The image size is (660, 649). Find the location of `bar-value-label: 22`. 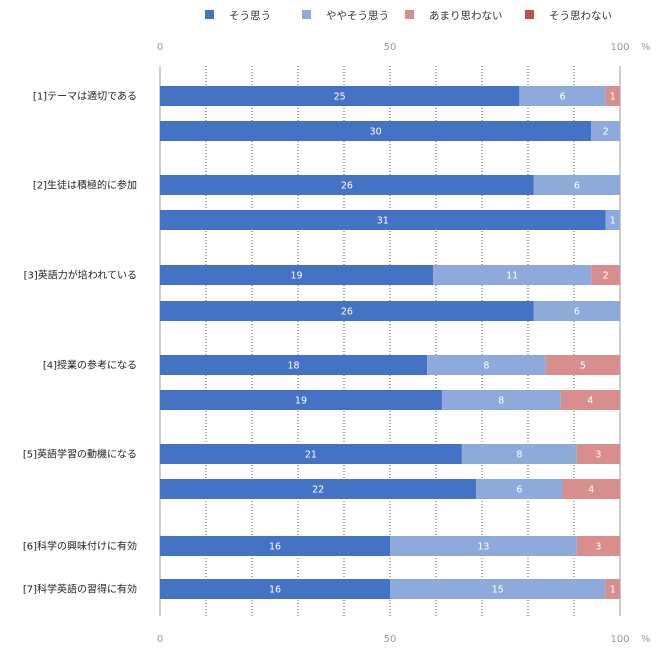

bar-value-label: 22 is located at coordinates (318, 490).